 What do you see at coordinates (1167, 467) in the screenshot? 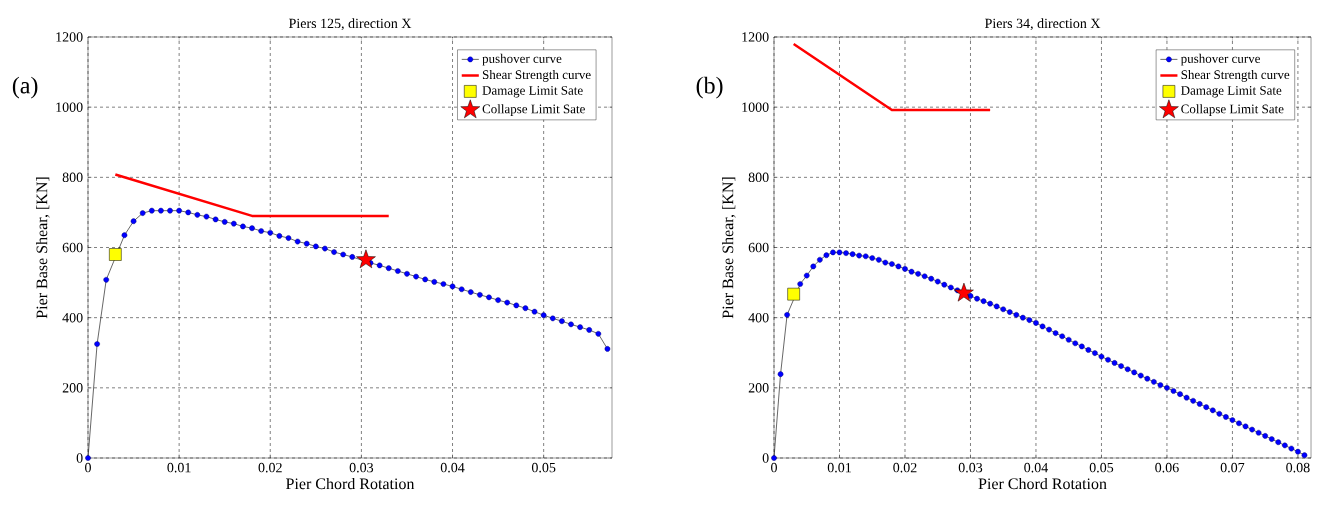
I see `x-tick-label: 0.06` at bounding box center [1167, 467].